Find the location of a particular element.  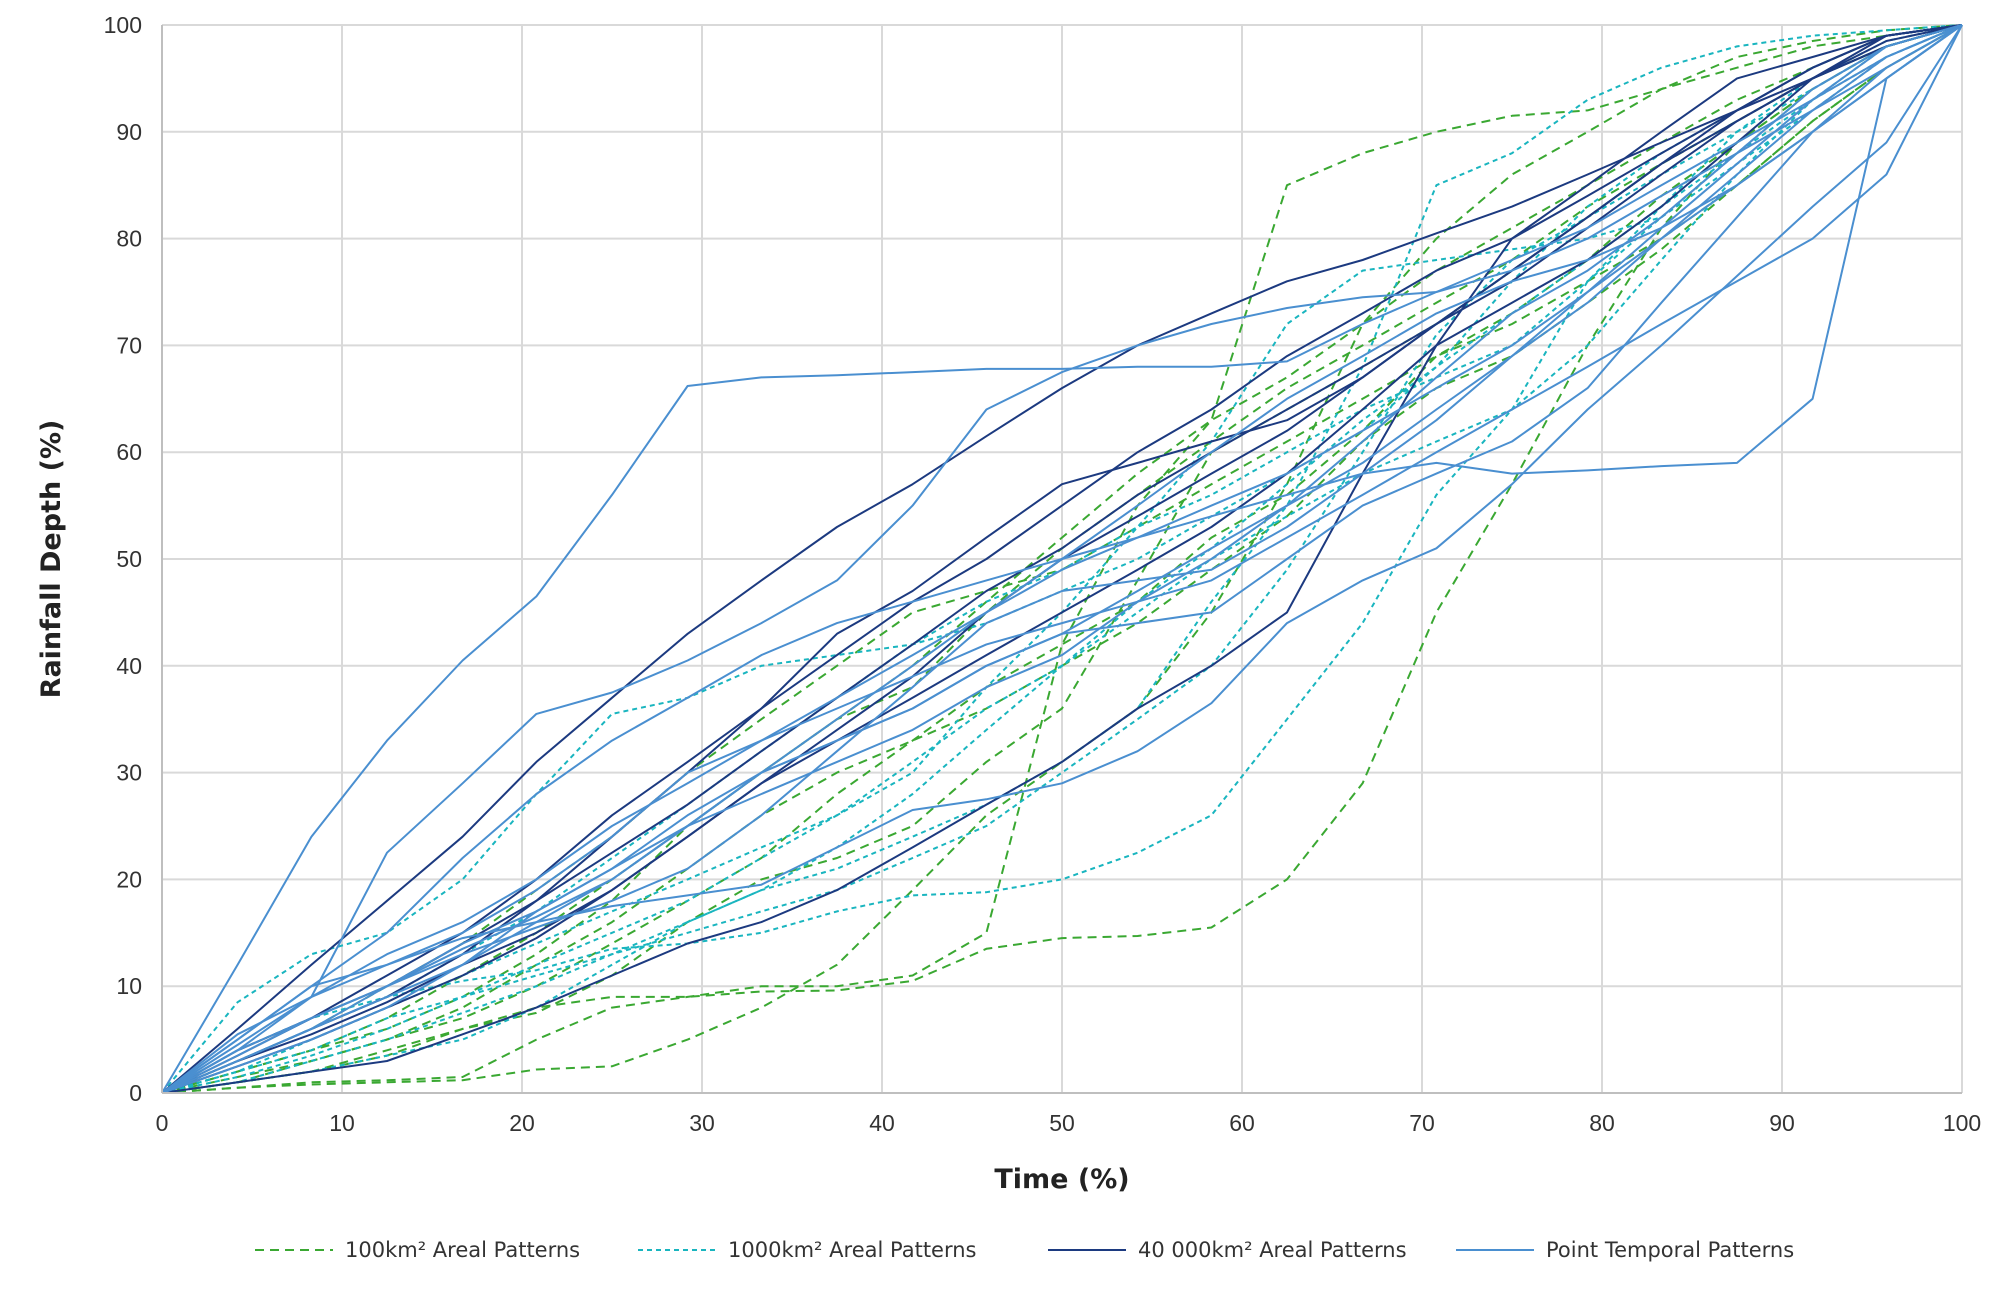

legend-label: 40 000km² Areal Patterns is located at coordinates (1272, 1250).